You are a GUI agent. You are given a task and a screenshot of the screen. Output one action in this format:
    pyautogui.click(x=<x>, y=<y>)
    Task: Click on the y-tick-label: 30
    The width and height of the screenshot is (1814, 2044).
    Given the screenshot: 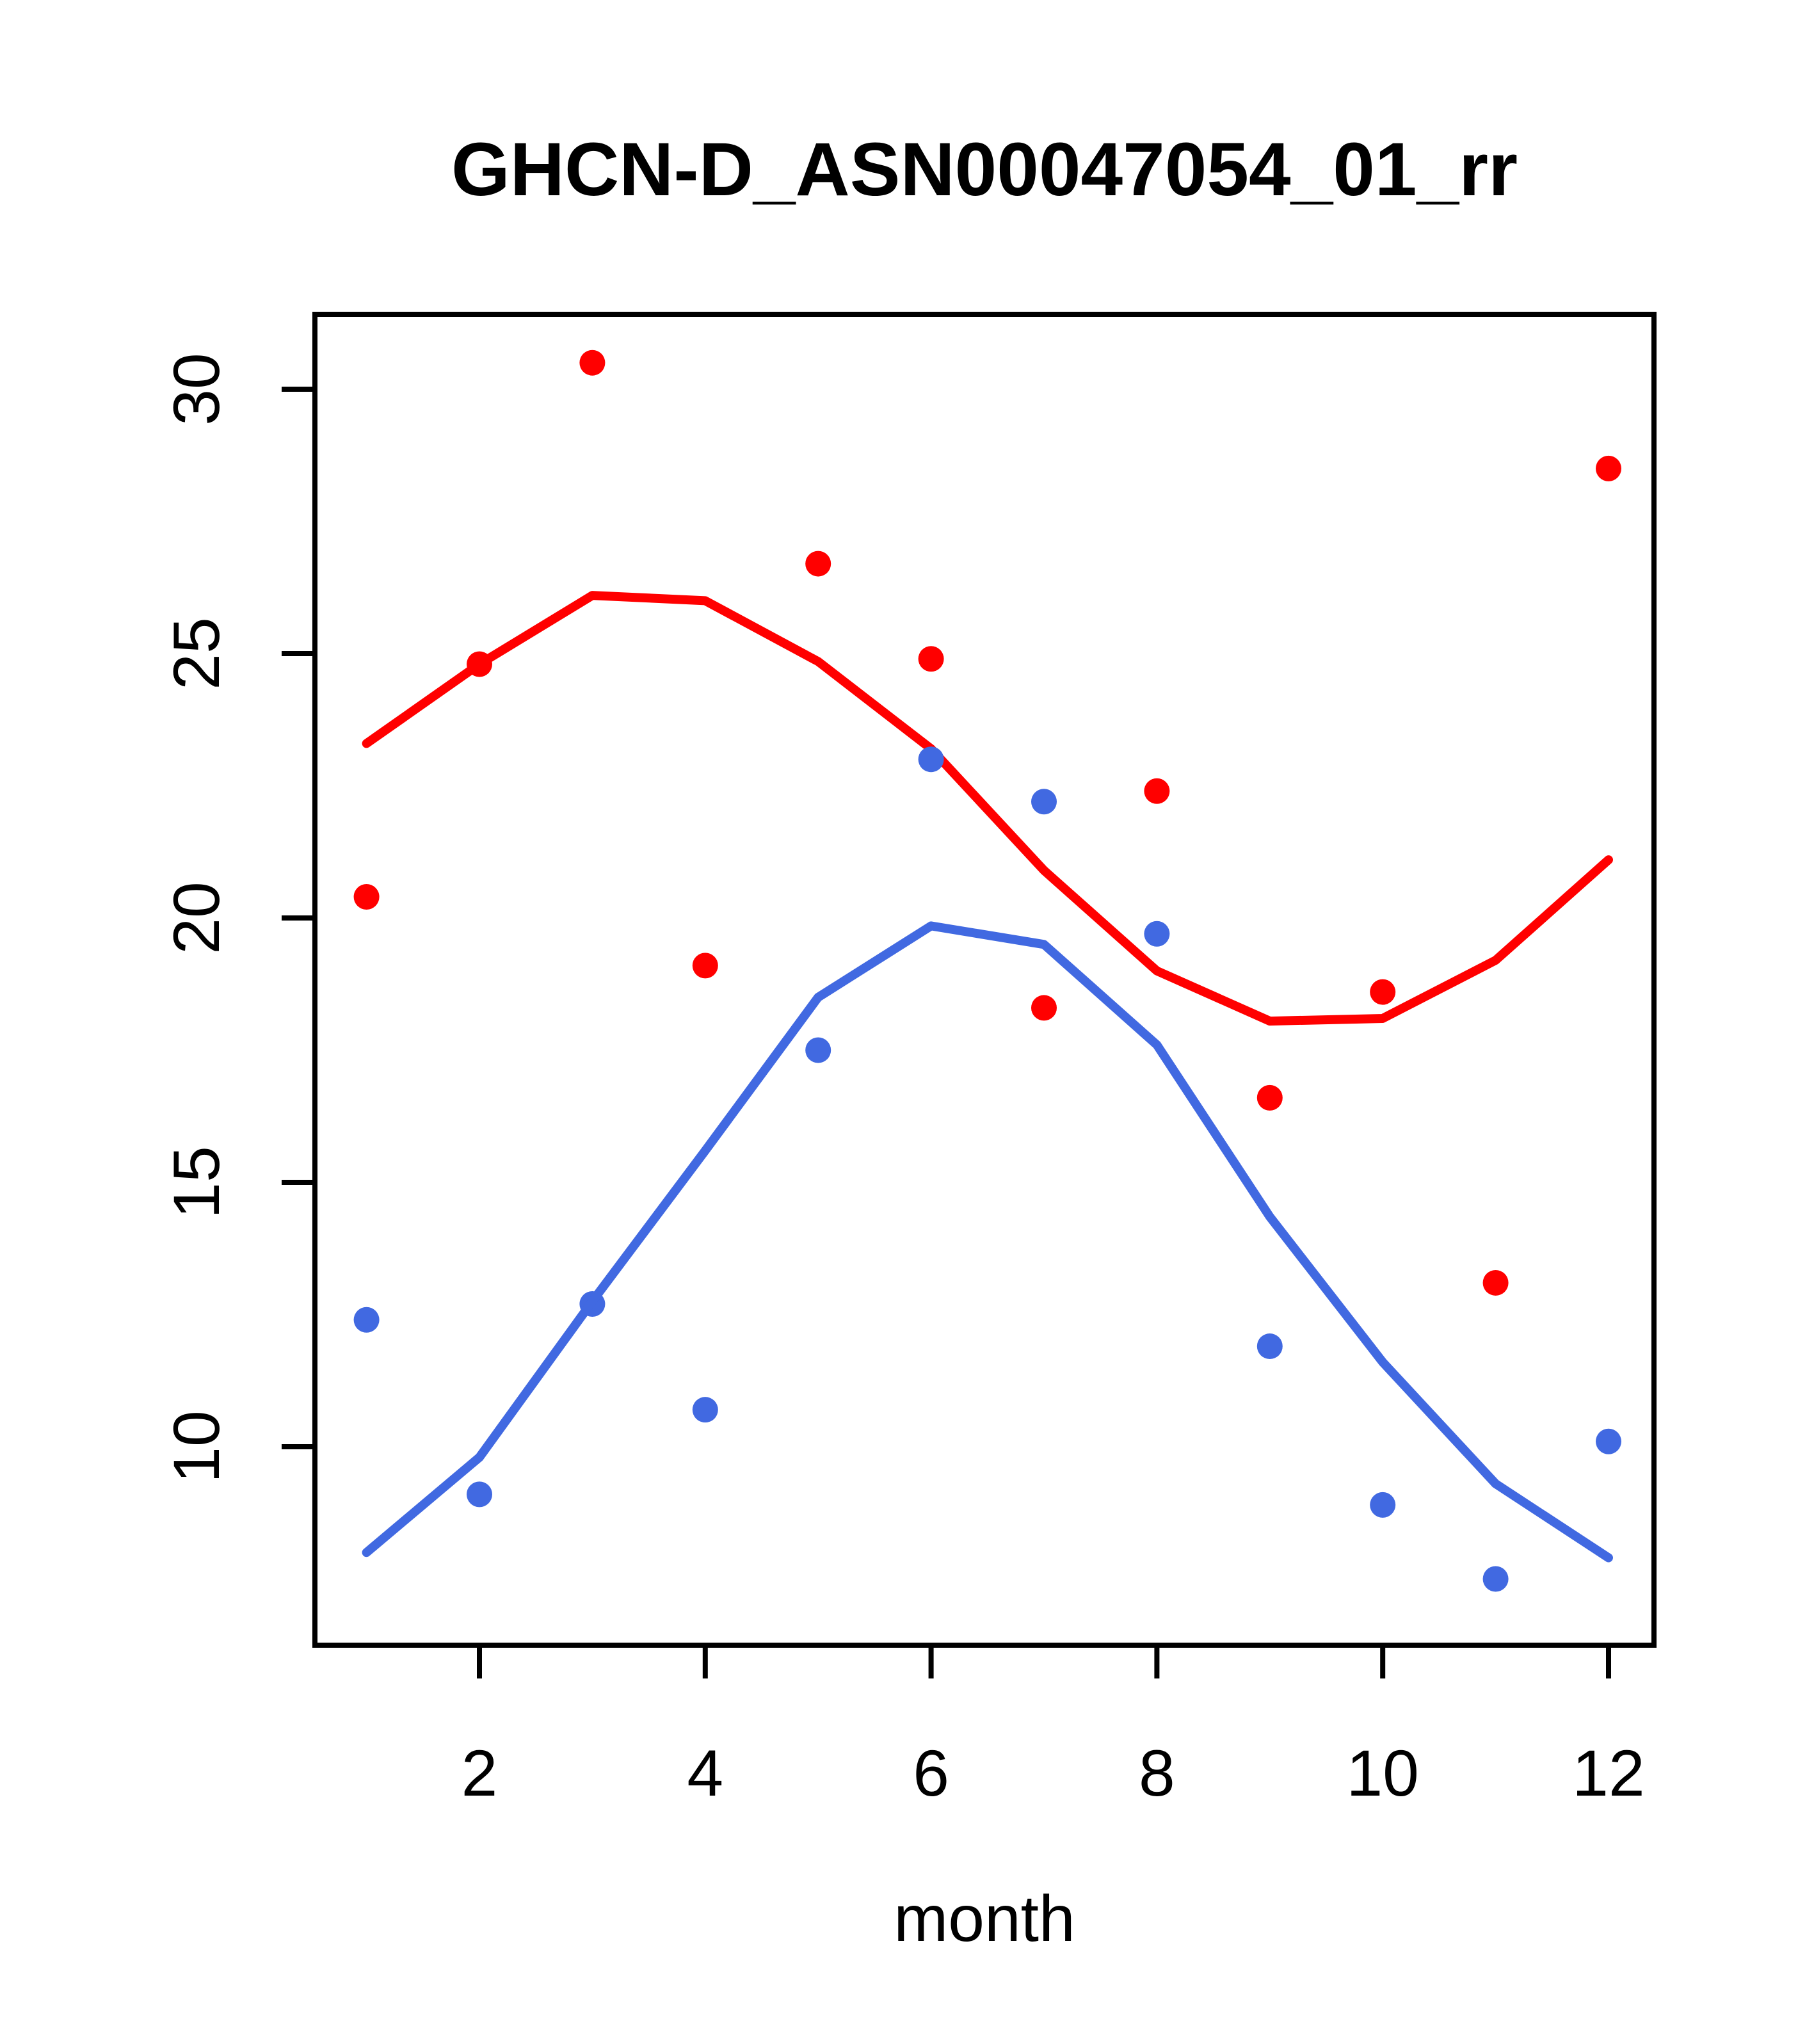 What is the action you would take?
    pyautogui.click(x=196, y=389)
    